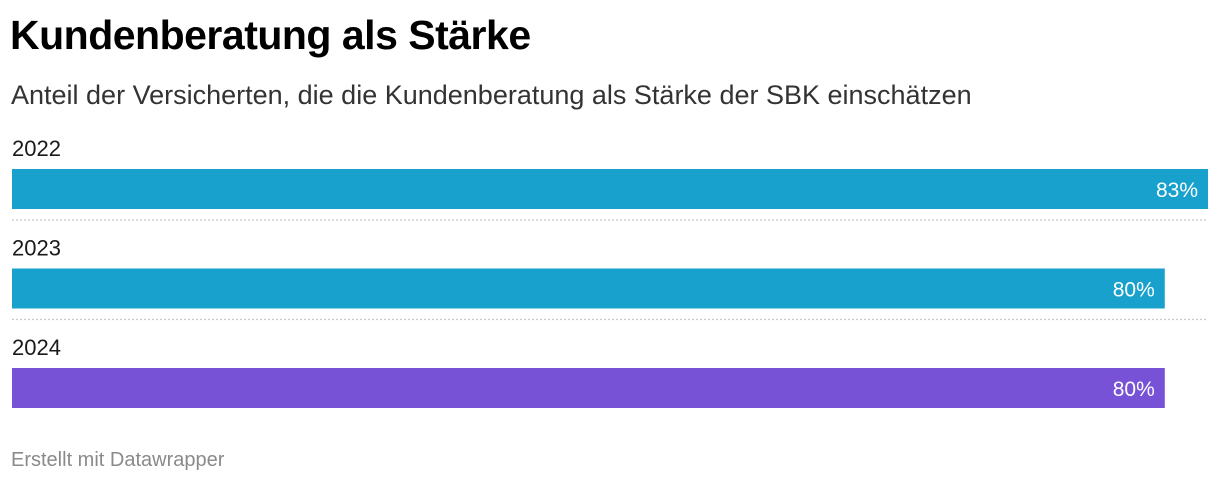 The width and height of the screenshot is (1220, 486). Describe the element at coordinates (36, 347) in the screenshot. I see `category-label: 2024` at that location.